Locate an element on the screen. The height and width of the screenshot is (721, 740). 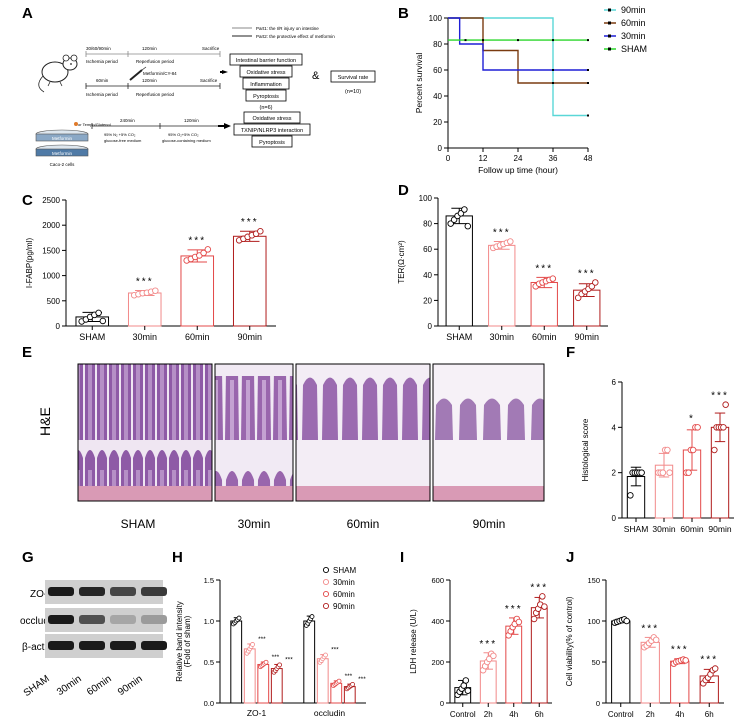
x-tick-label: occludin is located at coordinates (329, 713).